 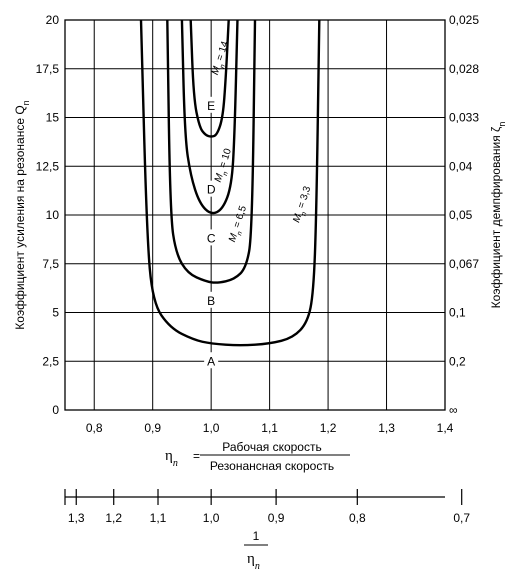 What do you see at coordinates (498, 215) in the screenshot?
I see `y-axis-right-title: Коэффициент демпфирования ζn` at bounding box center [498, 215].